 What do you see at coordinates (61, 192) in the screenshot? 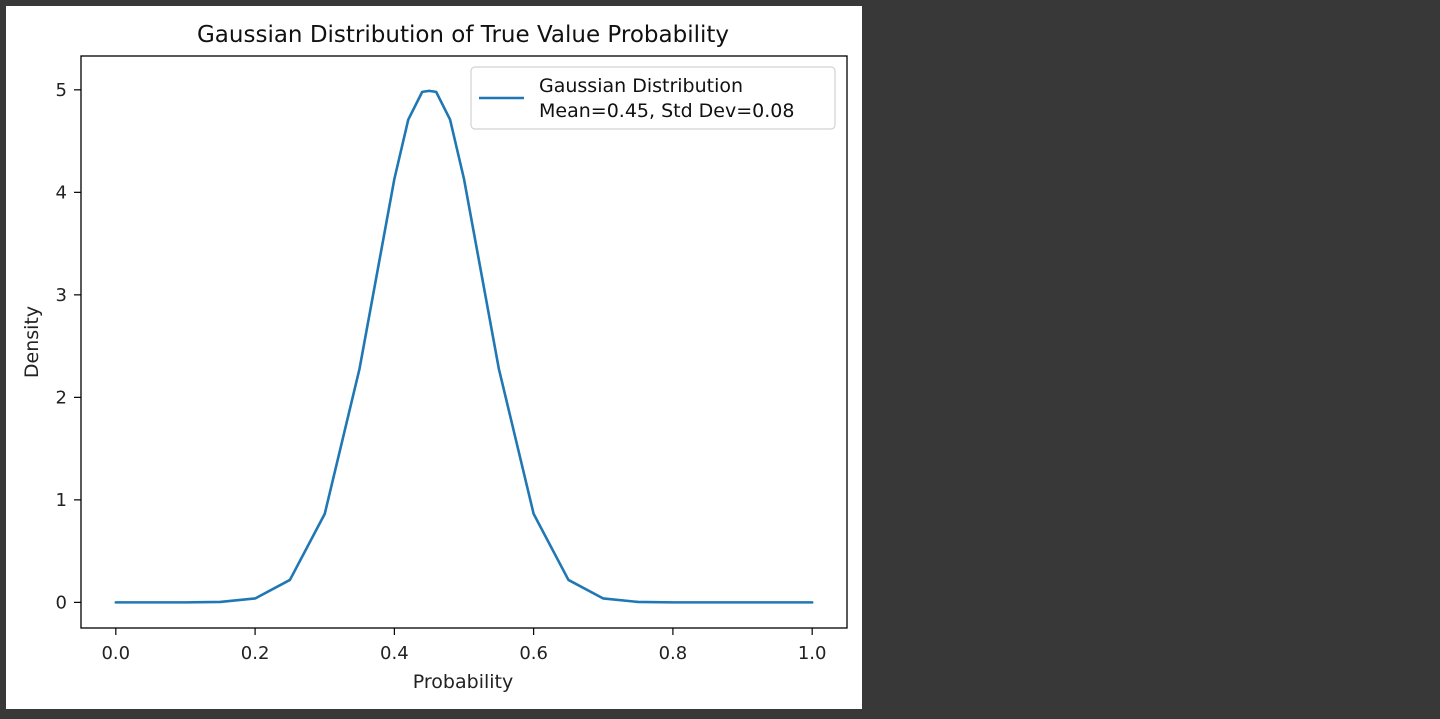
I see `y-tick-label: 4` at bounding box center [61, 192].